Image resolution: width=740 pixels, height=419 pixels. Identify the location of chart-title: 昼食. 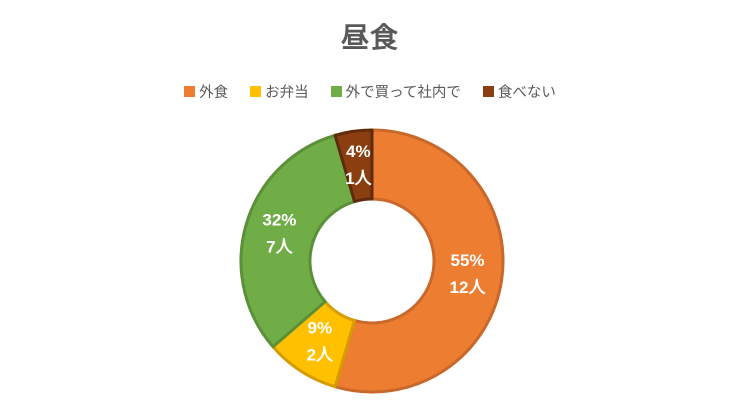
(369, 37).